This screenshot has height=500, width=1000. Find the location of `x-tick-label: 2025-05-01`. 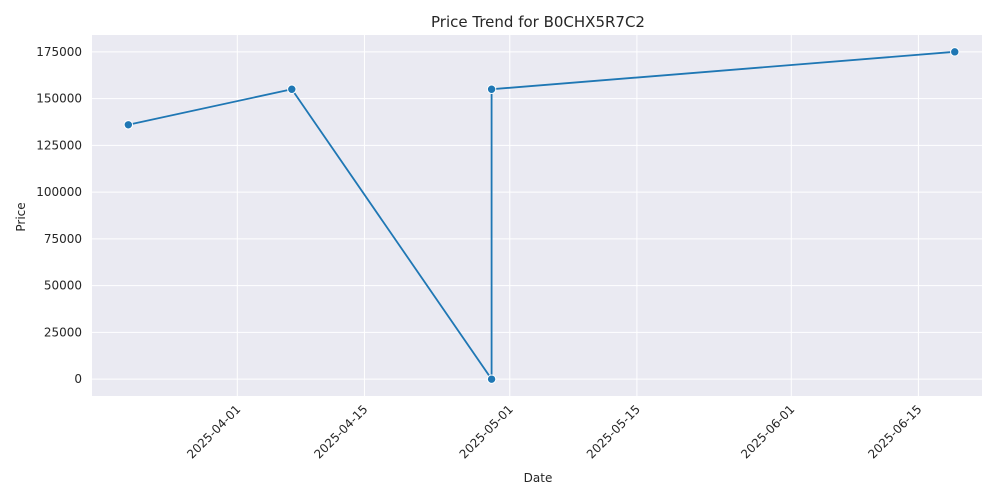

x-tick-label: 2025-05-01 is located at coordinates (486, 431).